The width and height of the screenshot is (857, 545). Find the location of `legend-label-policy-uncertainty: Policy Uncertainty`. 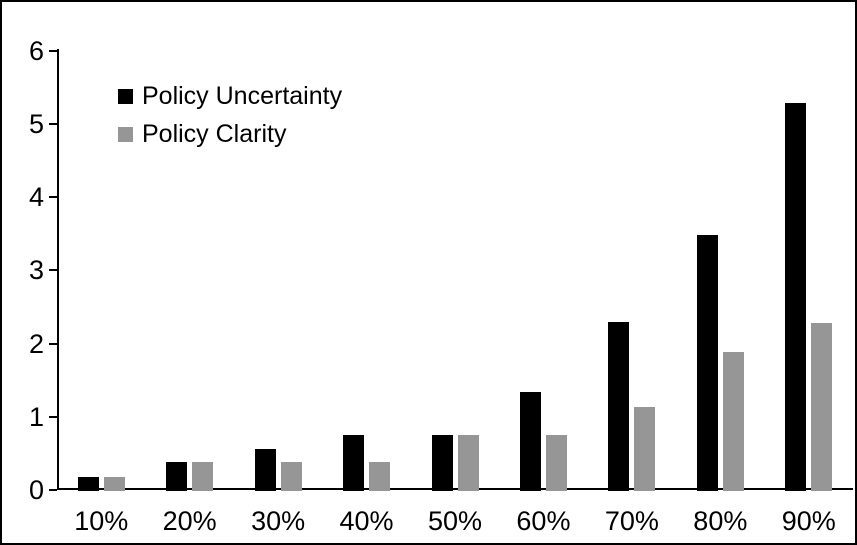

legend-label-policy-uncertainty: Policy Uncertainty is located at coordinates (242, 95).